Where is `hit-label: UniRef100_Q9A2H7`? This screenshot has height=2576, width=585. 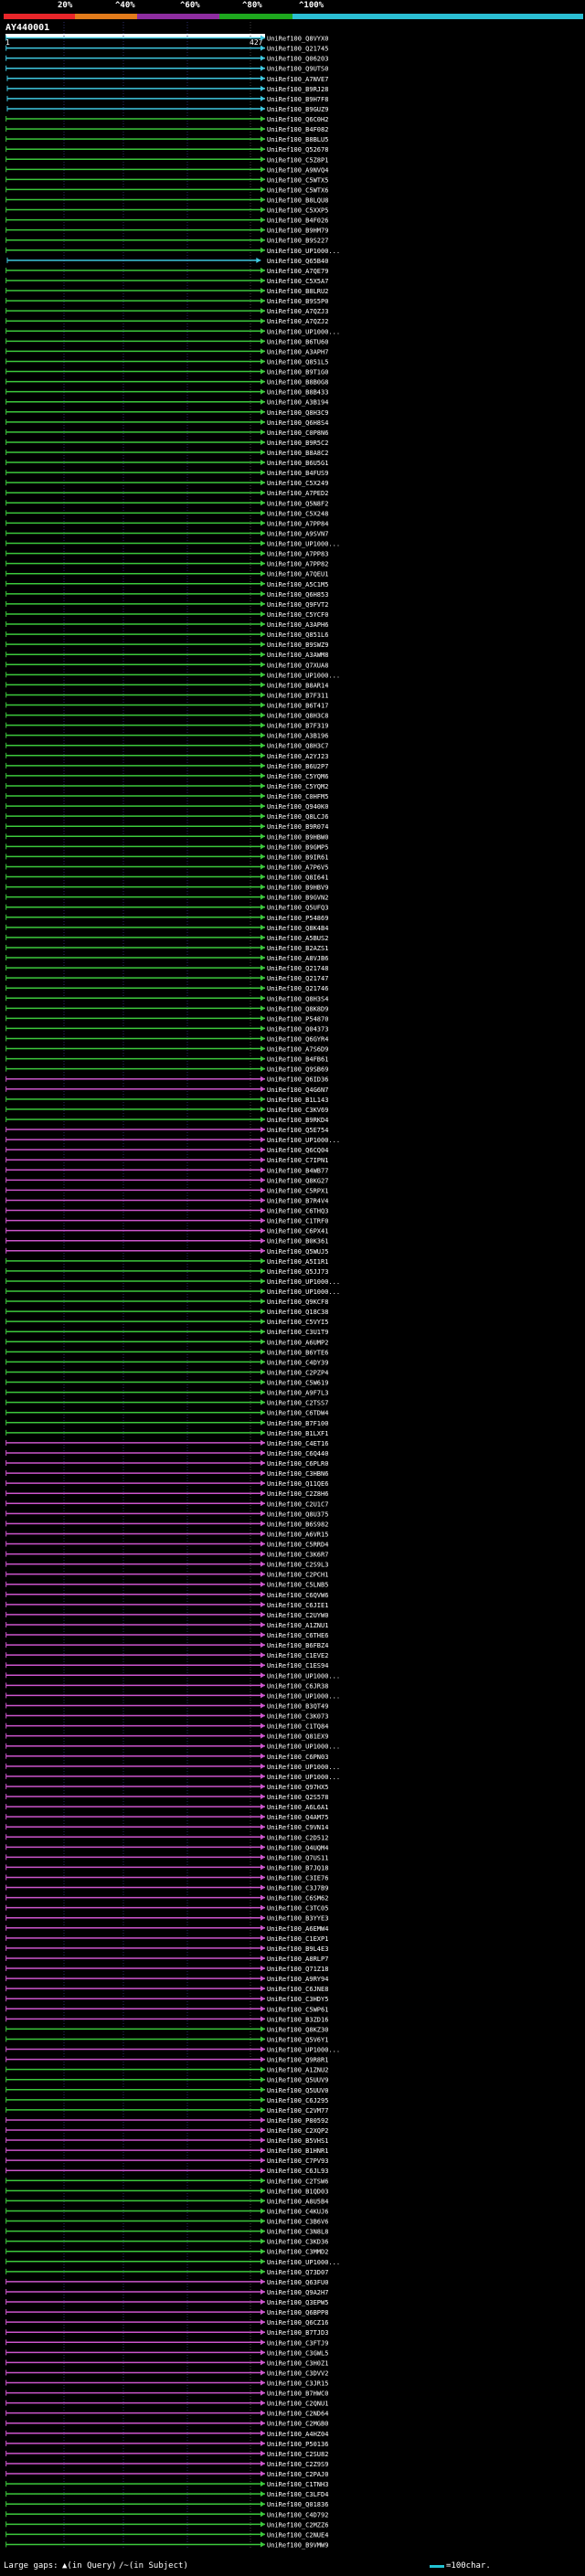 hit-label: UniRef100_Q9A2H7 is located at coordinates (298, 2292).